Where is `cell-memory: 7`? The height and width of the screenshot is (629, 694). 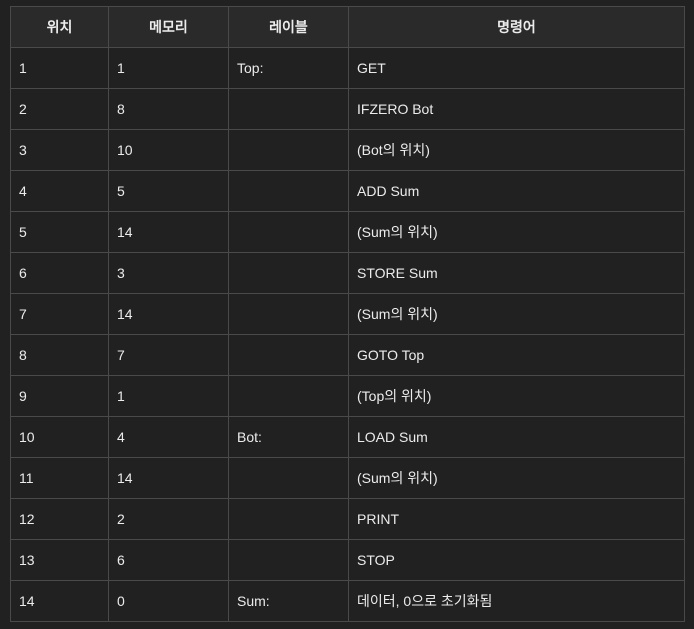 cell-memory: 7 is located at coordinates (168, 355).